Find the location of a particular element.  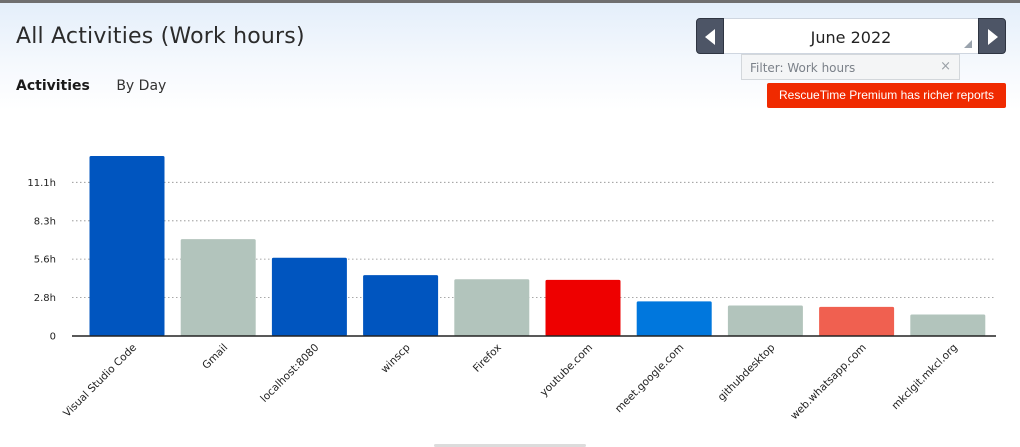

filter-chip: Filter: Work hours × is located at coordinates (850, 67).